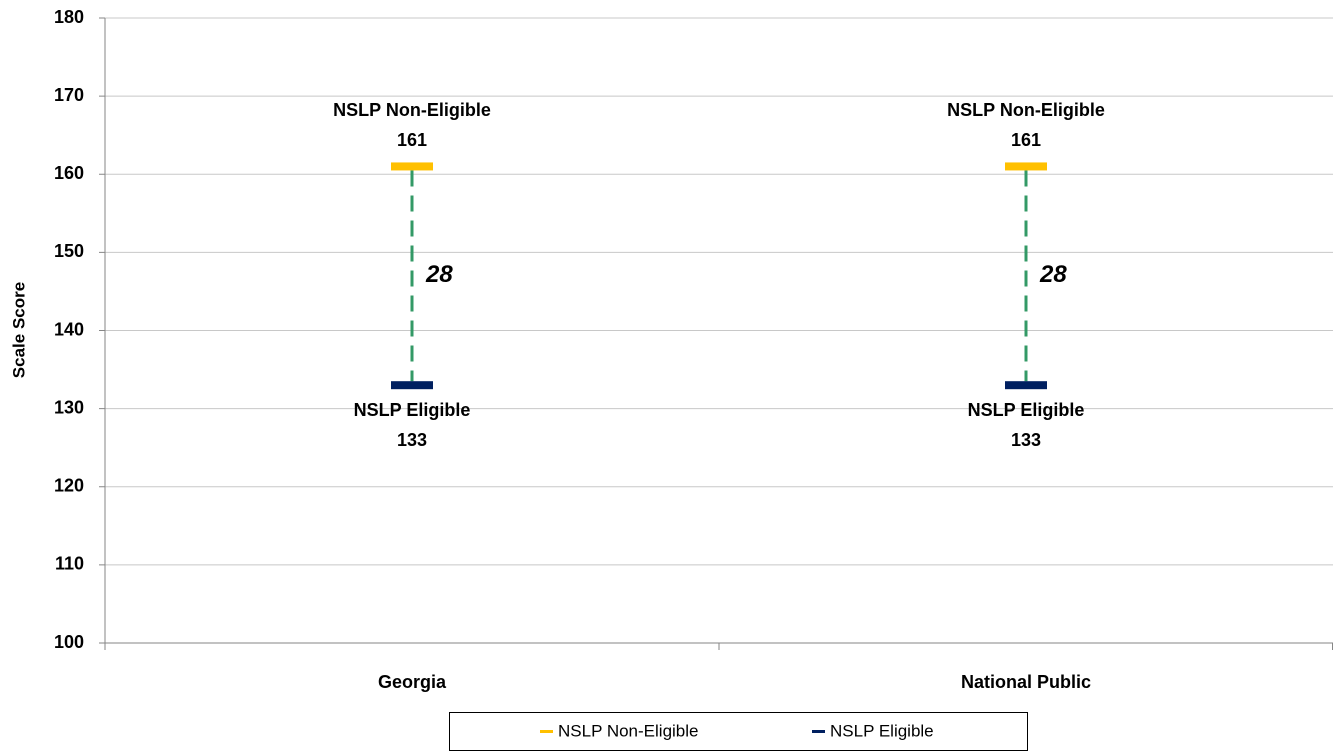  I want to click on legend-label: NSLP Non-Eligible, so click(628, 730).